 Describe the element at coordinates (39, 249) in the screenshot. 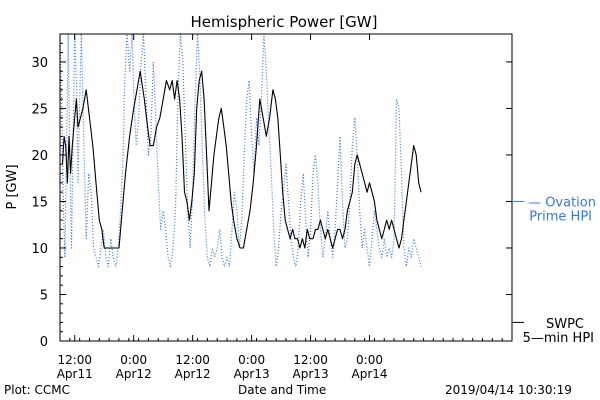

I see `y-tick-label: 10` at that location.